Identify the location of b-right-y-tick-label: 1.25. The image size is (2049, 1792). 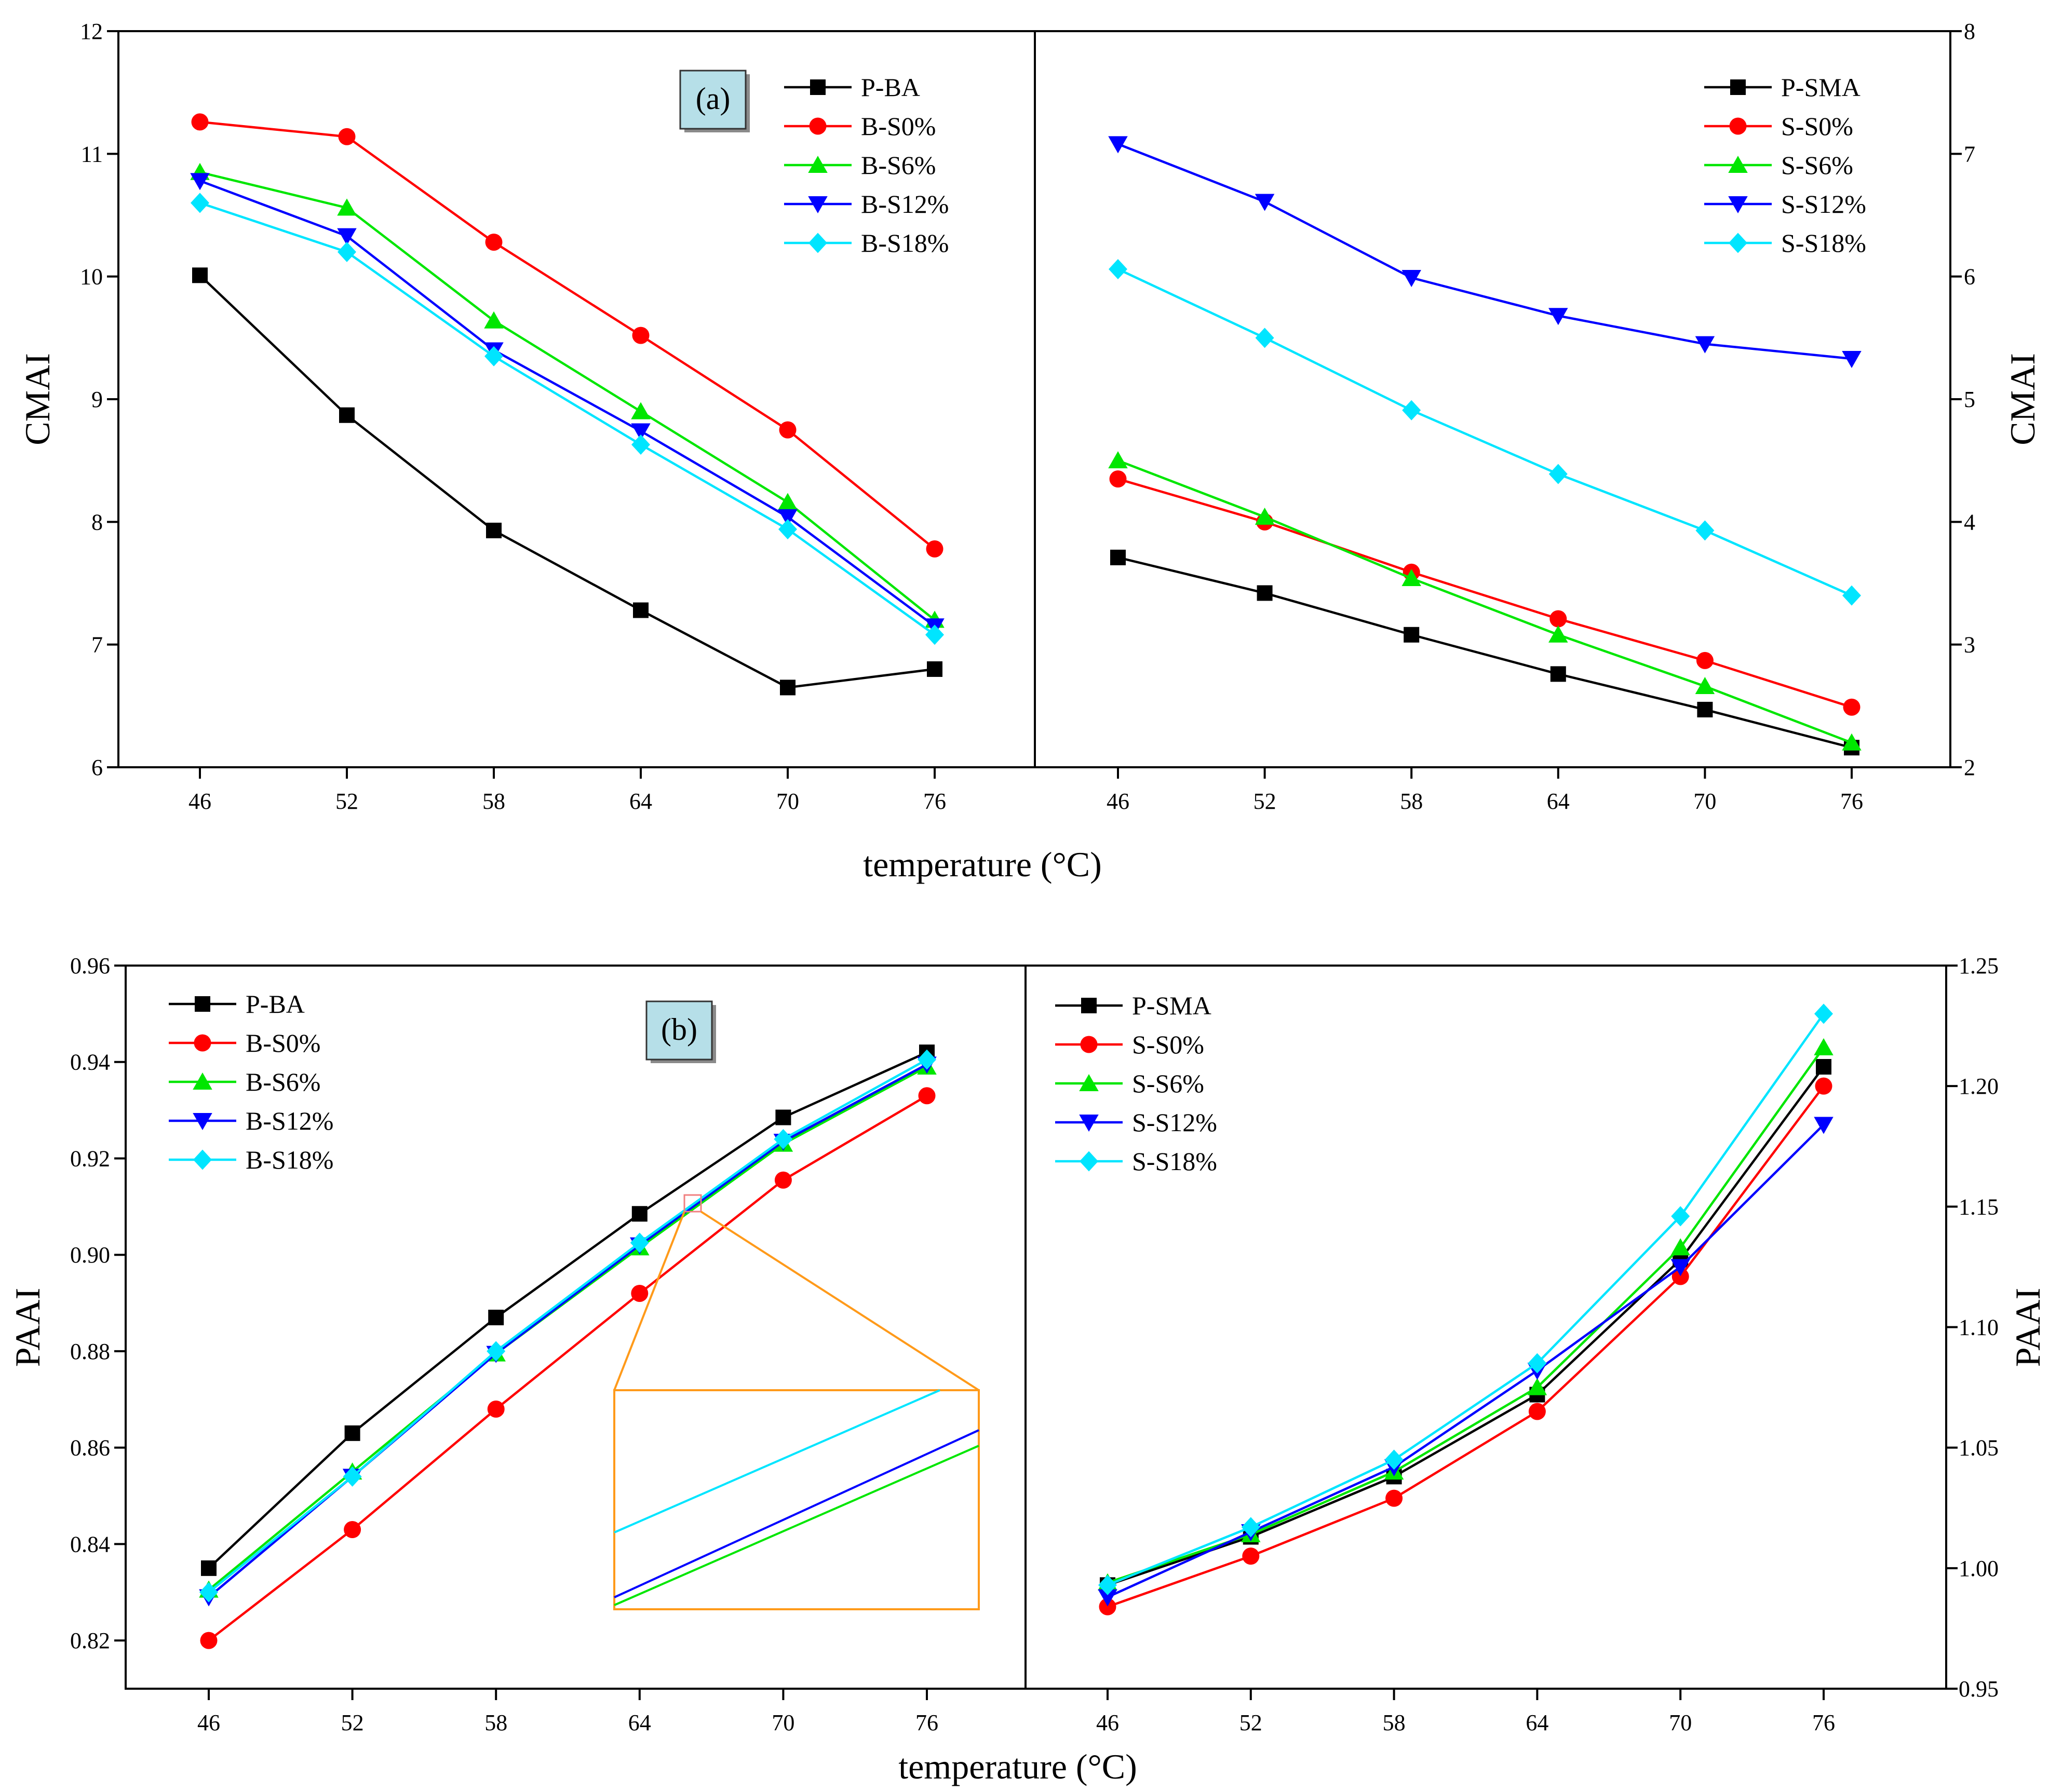
(1979, 966).